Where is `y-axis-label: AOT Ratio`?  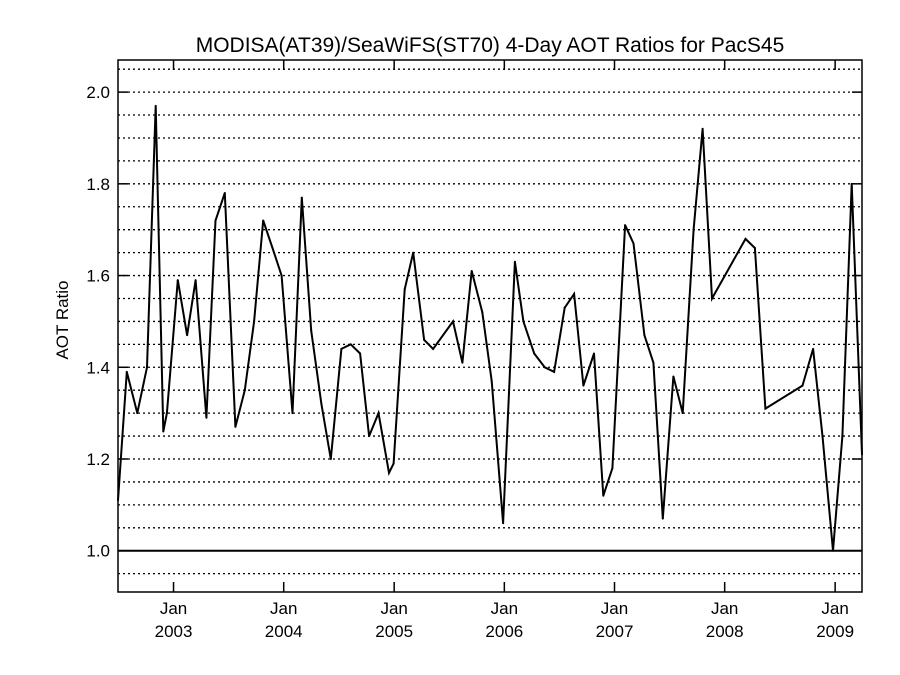 y-axis-label: AOT Ratio is located at coordinates (62, 319).